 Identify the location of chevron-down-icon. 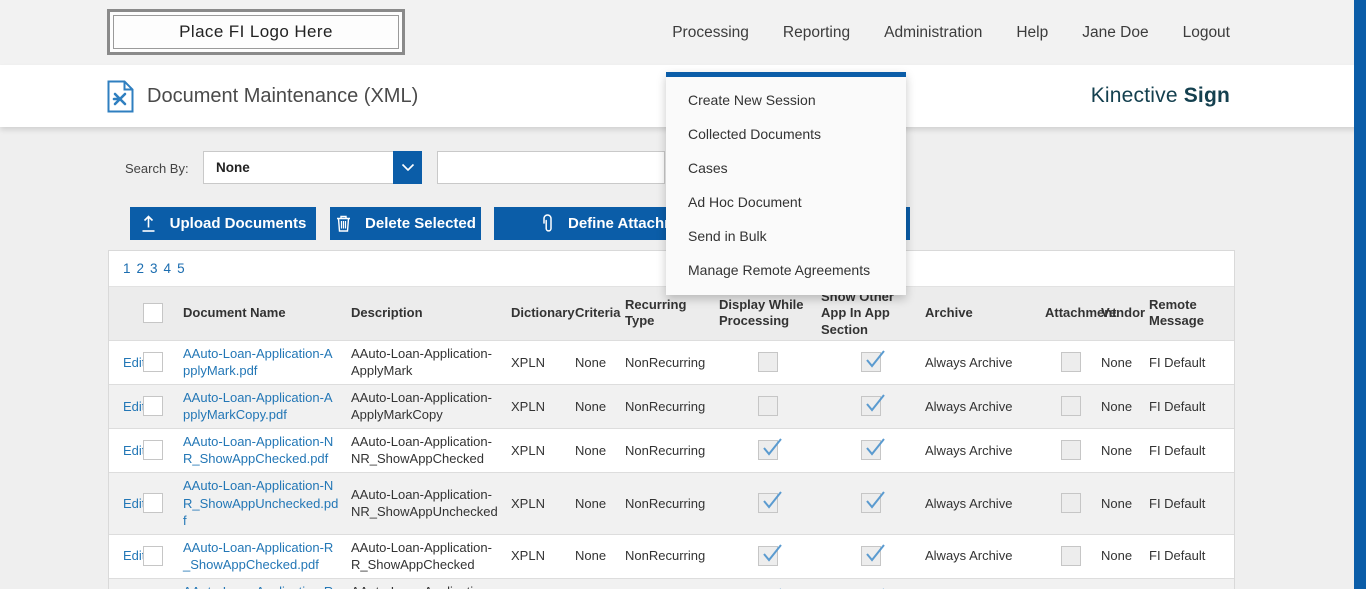
(407, 167).